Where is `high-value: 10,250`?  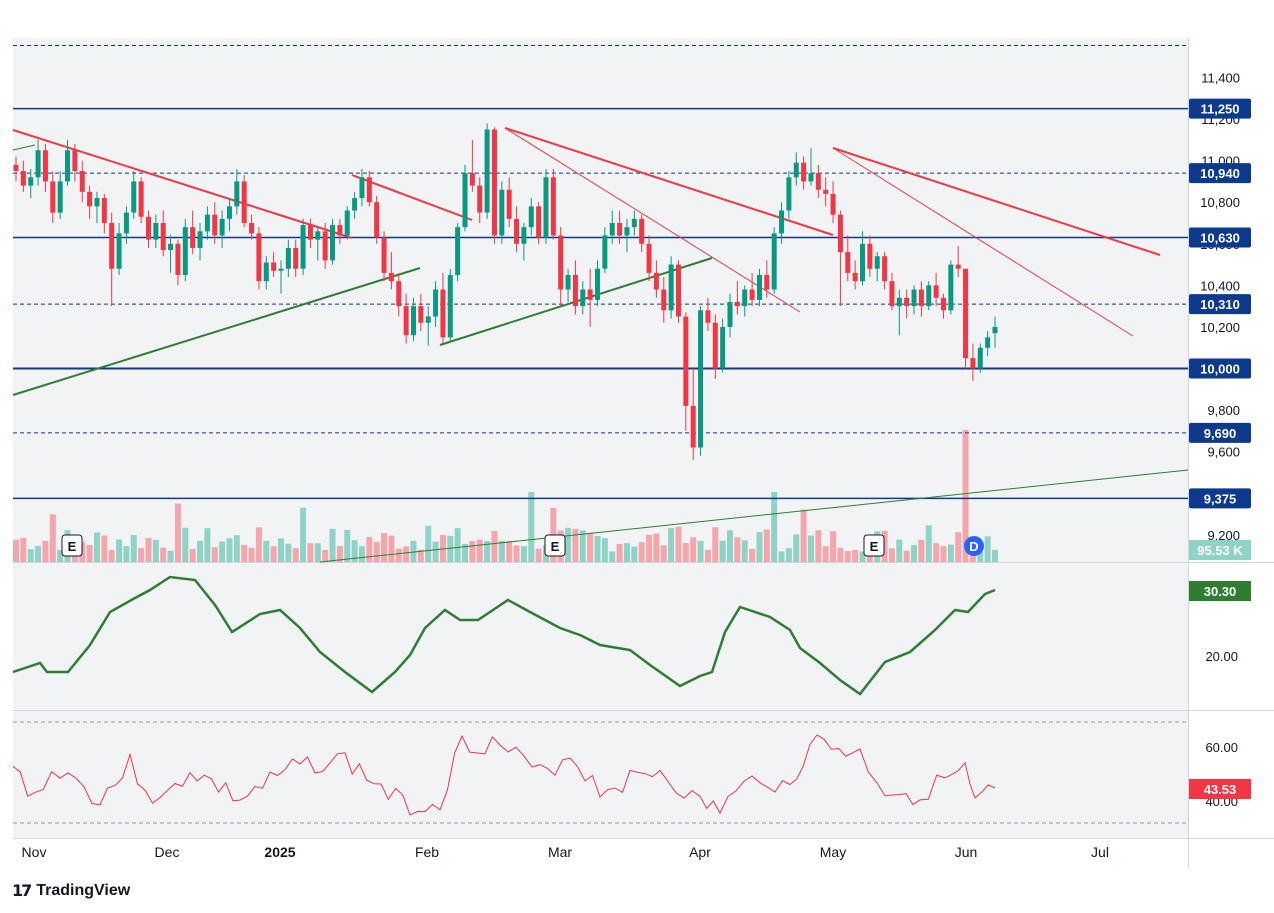 high-value: 10,250 is located at coordinates (348, 52).